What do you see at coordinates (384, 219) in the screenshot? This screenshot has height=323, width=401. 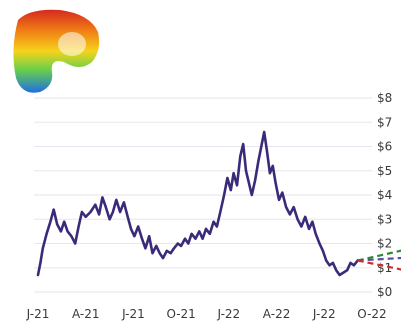 I see `y-tick-label: $3` at bounding box center [384, 219].